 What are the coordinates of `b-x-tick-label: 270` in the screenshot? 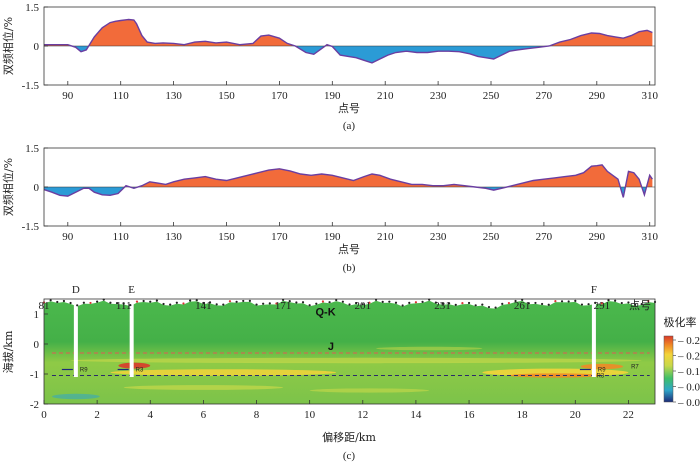 It's located at (544, 237).